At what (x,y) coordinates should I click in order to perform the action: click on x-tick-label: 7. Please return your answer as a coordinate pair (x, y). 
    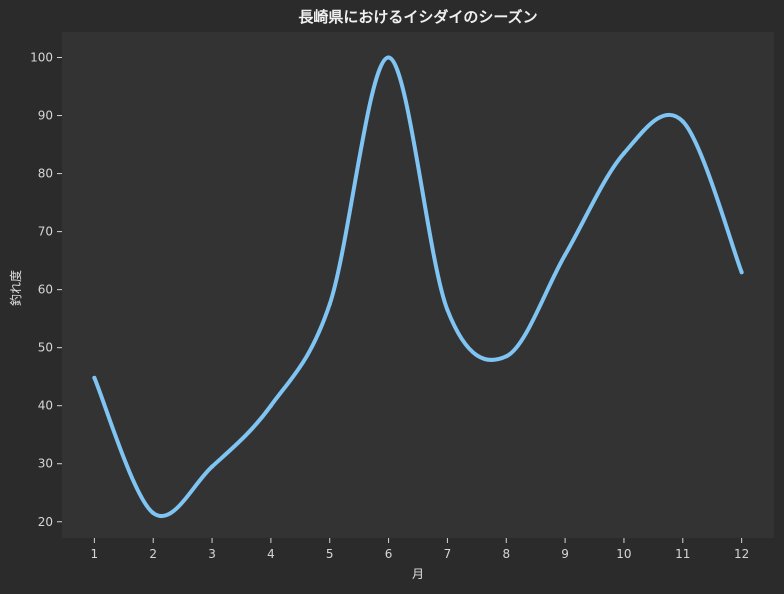
    Looking at the image, I should click on (448, 554).